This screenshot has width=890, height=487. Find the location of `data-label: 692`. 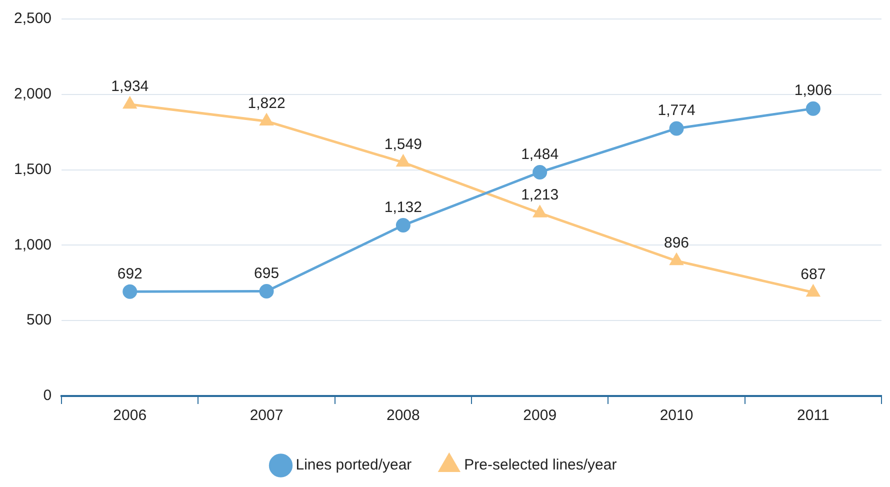

data-label: 692 is located at coordinates (129, 273).